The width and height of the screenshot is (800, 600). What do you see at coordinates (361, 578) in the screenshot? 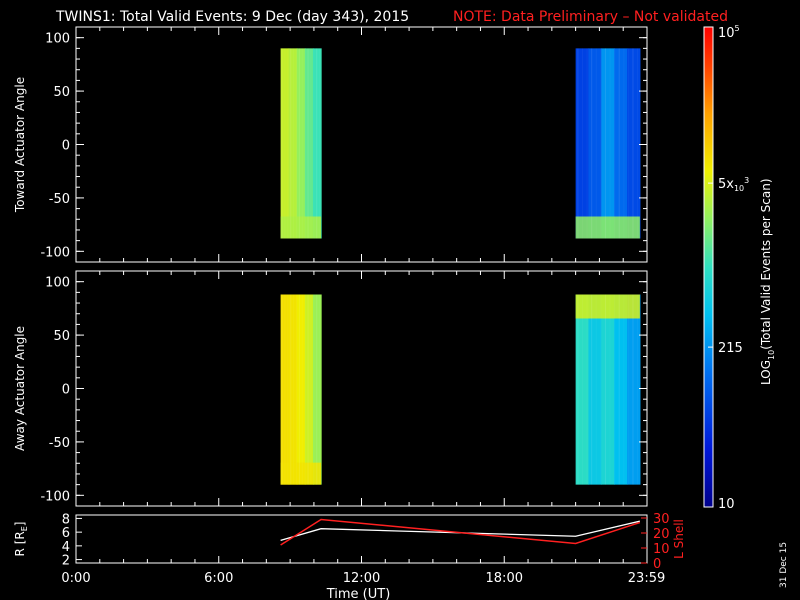
I see `x-tick-label: 12:00` at bounding box center [361, 578].